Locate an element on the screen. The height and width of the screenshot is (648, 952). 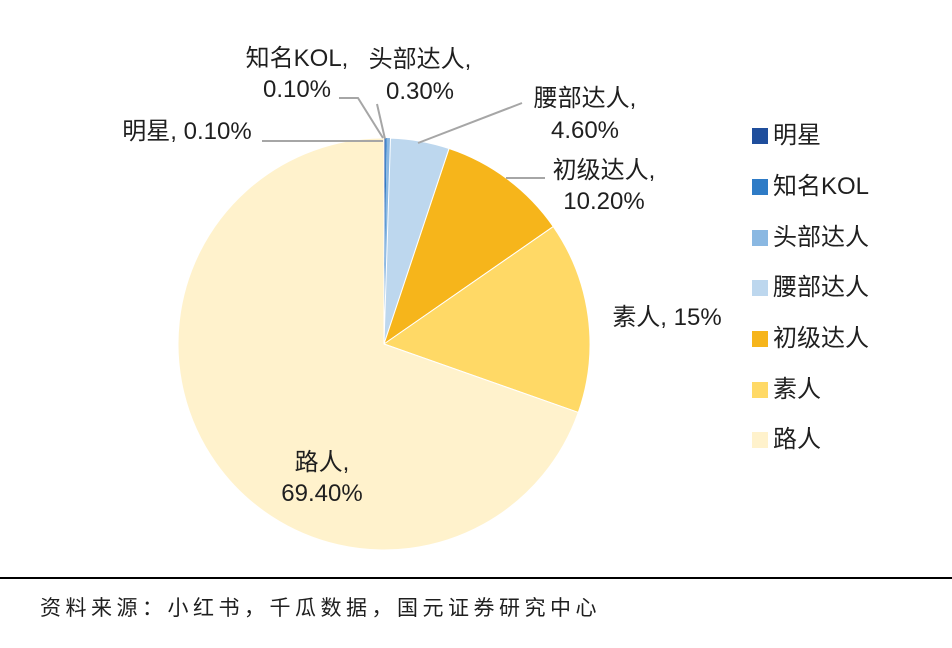
data-label-line: 10.20% is located at coordinates (603, 201).